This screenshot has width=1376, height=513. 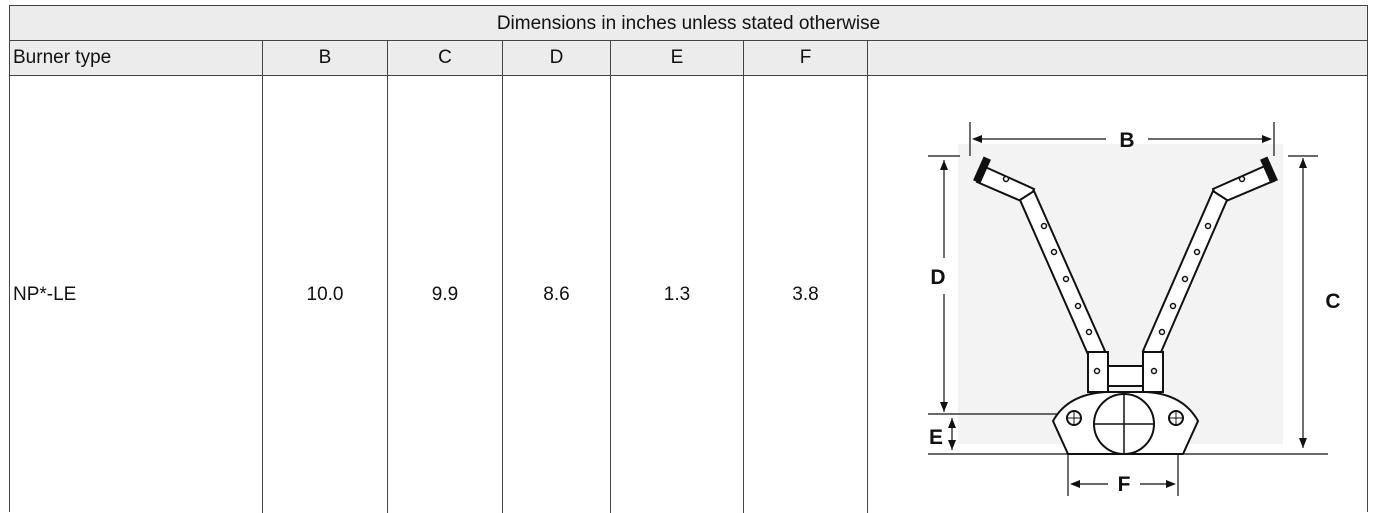 What do you see at coordinates (937, 277) in the screenshot?
I see `label-d: D` at bounding box center [937, 277].